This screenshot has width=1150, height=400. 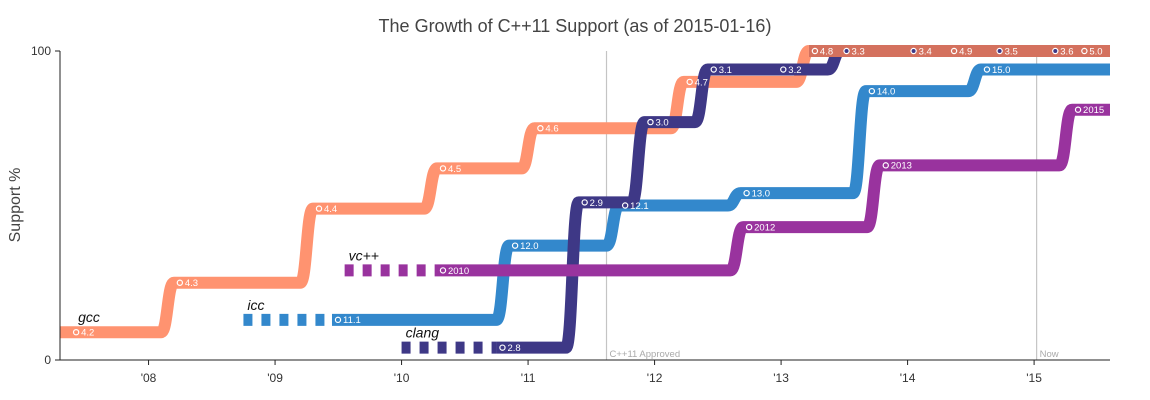 What do you see at coordinates (965, 51) in the screenshot?
I see `series-4-point-label-4-9: 4.9` at bounding box center [965, 51].